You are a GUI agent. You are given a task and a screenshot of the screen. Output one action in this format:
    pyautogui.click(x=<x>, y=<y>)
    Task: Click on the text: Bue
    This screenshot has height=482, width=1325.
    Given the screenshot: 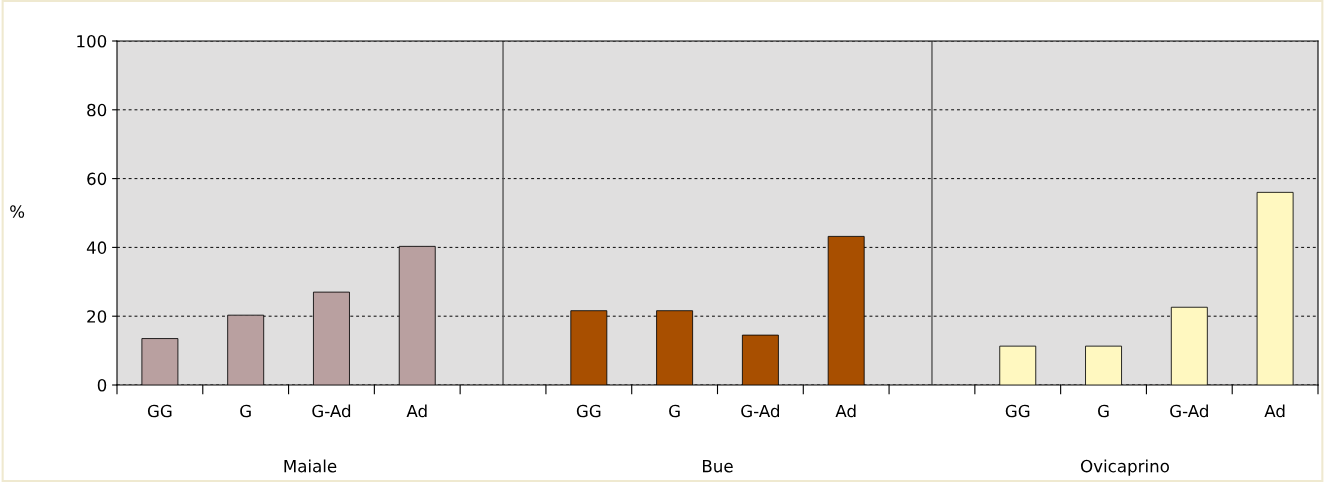 What is the action you would take?
    pyautogui.click(x=718, y=466)
    